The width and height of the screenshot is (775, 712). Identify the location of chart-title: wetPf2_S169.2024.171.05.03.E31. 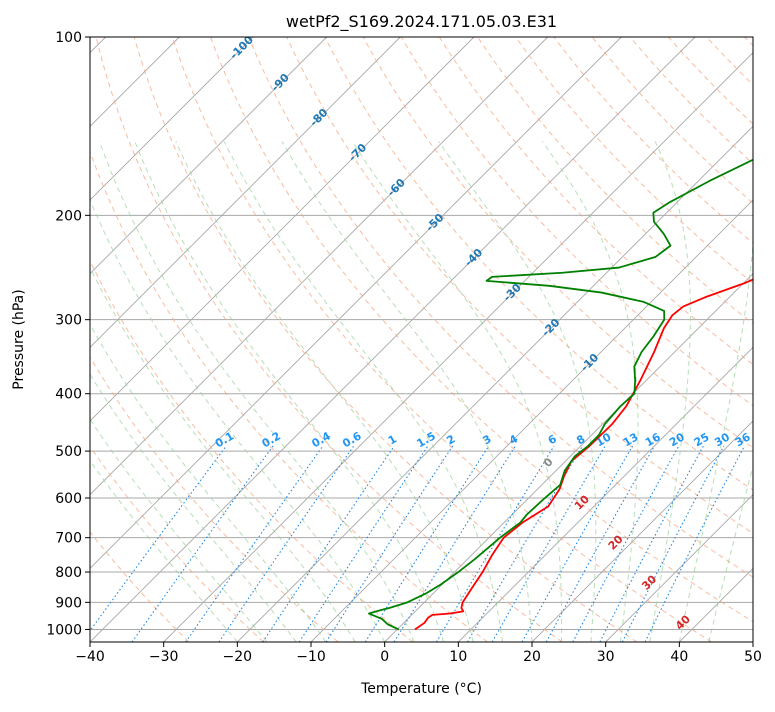
(421, 22).